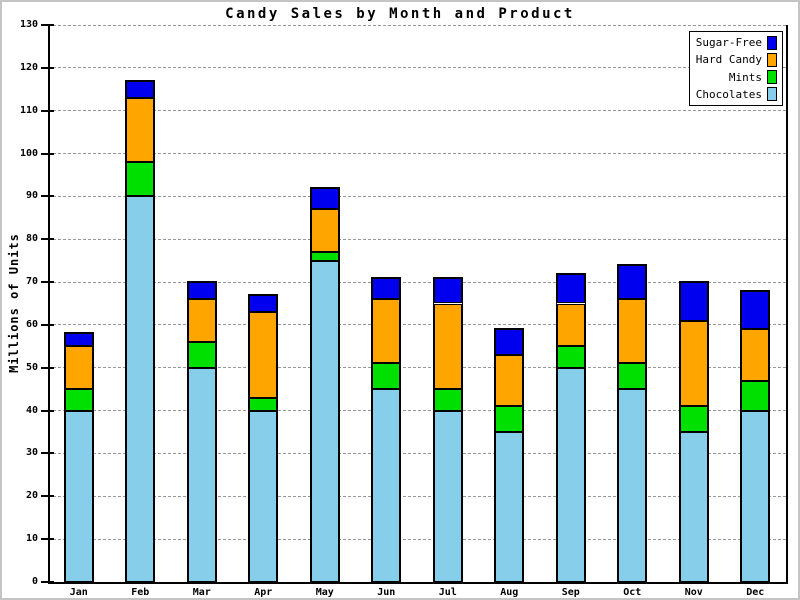 The height and width of the screenshot is (600, 800). Describe the element at coordinates (386, 376) in the screenshot. I see `bar-segment-mints-jun` at that location.